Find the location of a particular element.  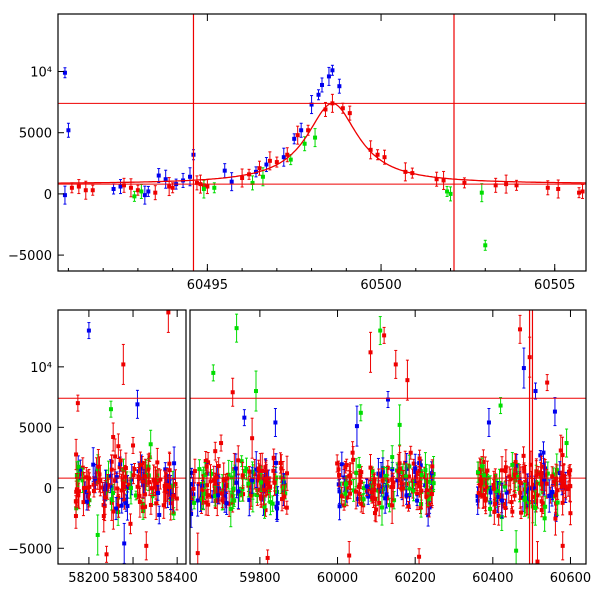

bottom-season0-point-15-marker is located at coordinates (100, 480).